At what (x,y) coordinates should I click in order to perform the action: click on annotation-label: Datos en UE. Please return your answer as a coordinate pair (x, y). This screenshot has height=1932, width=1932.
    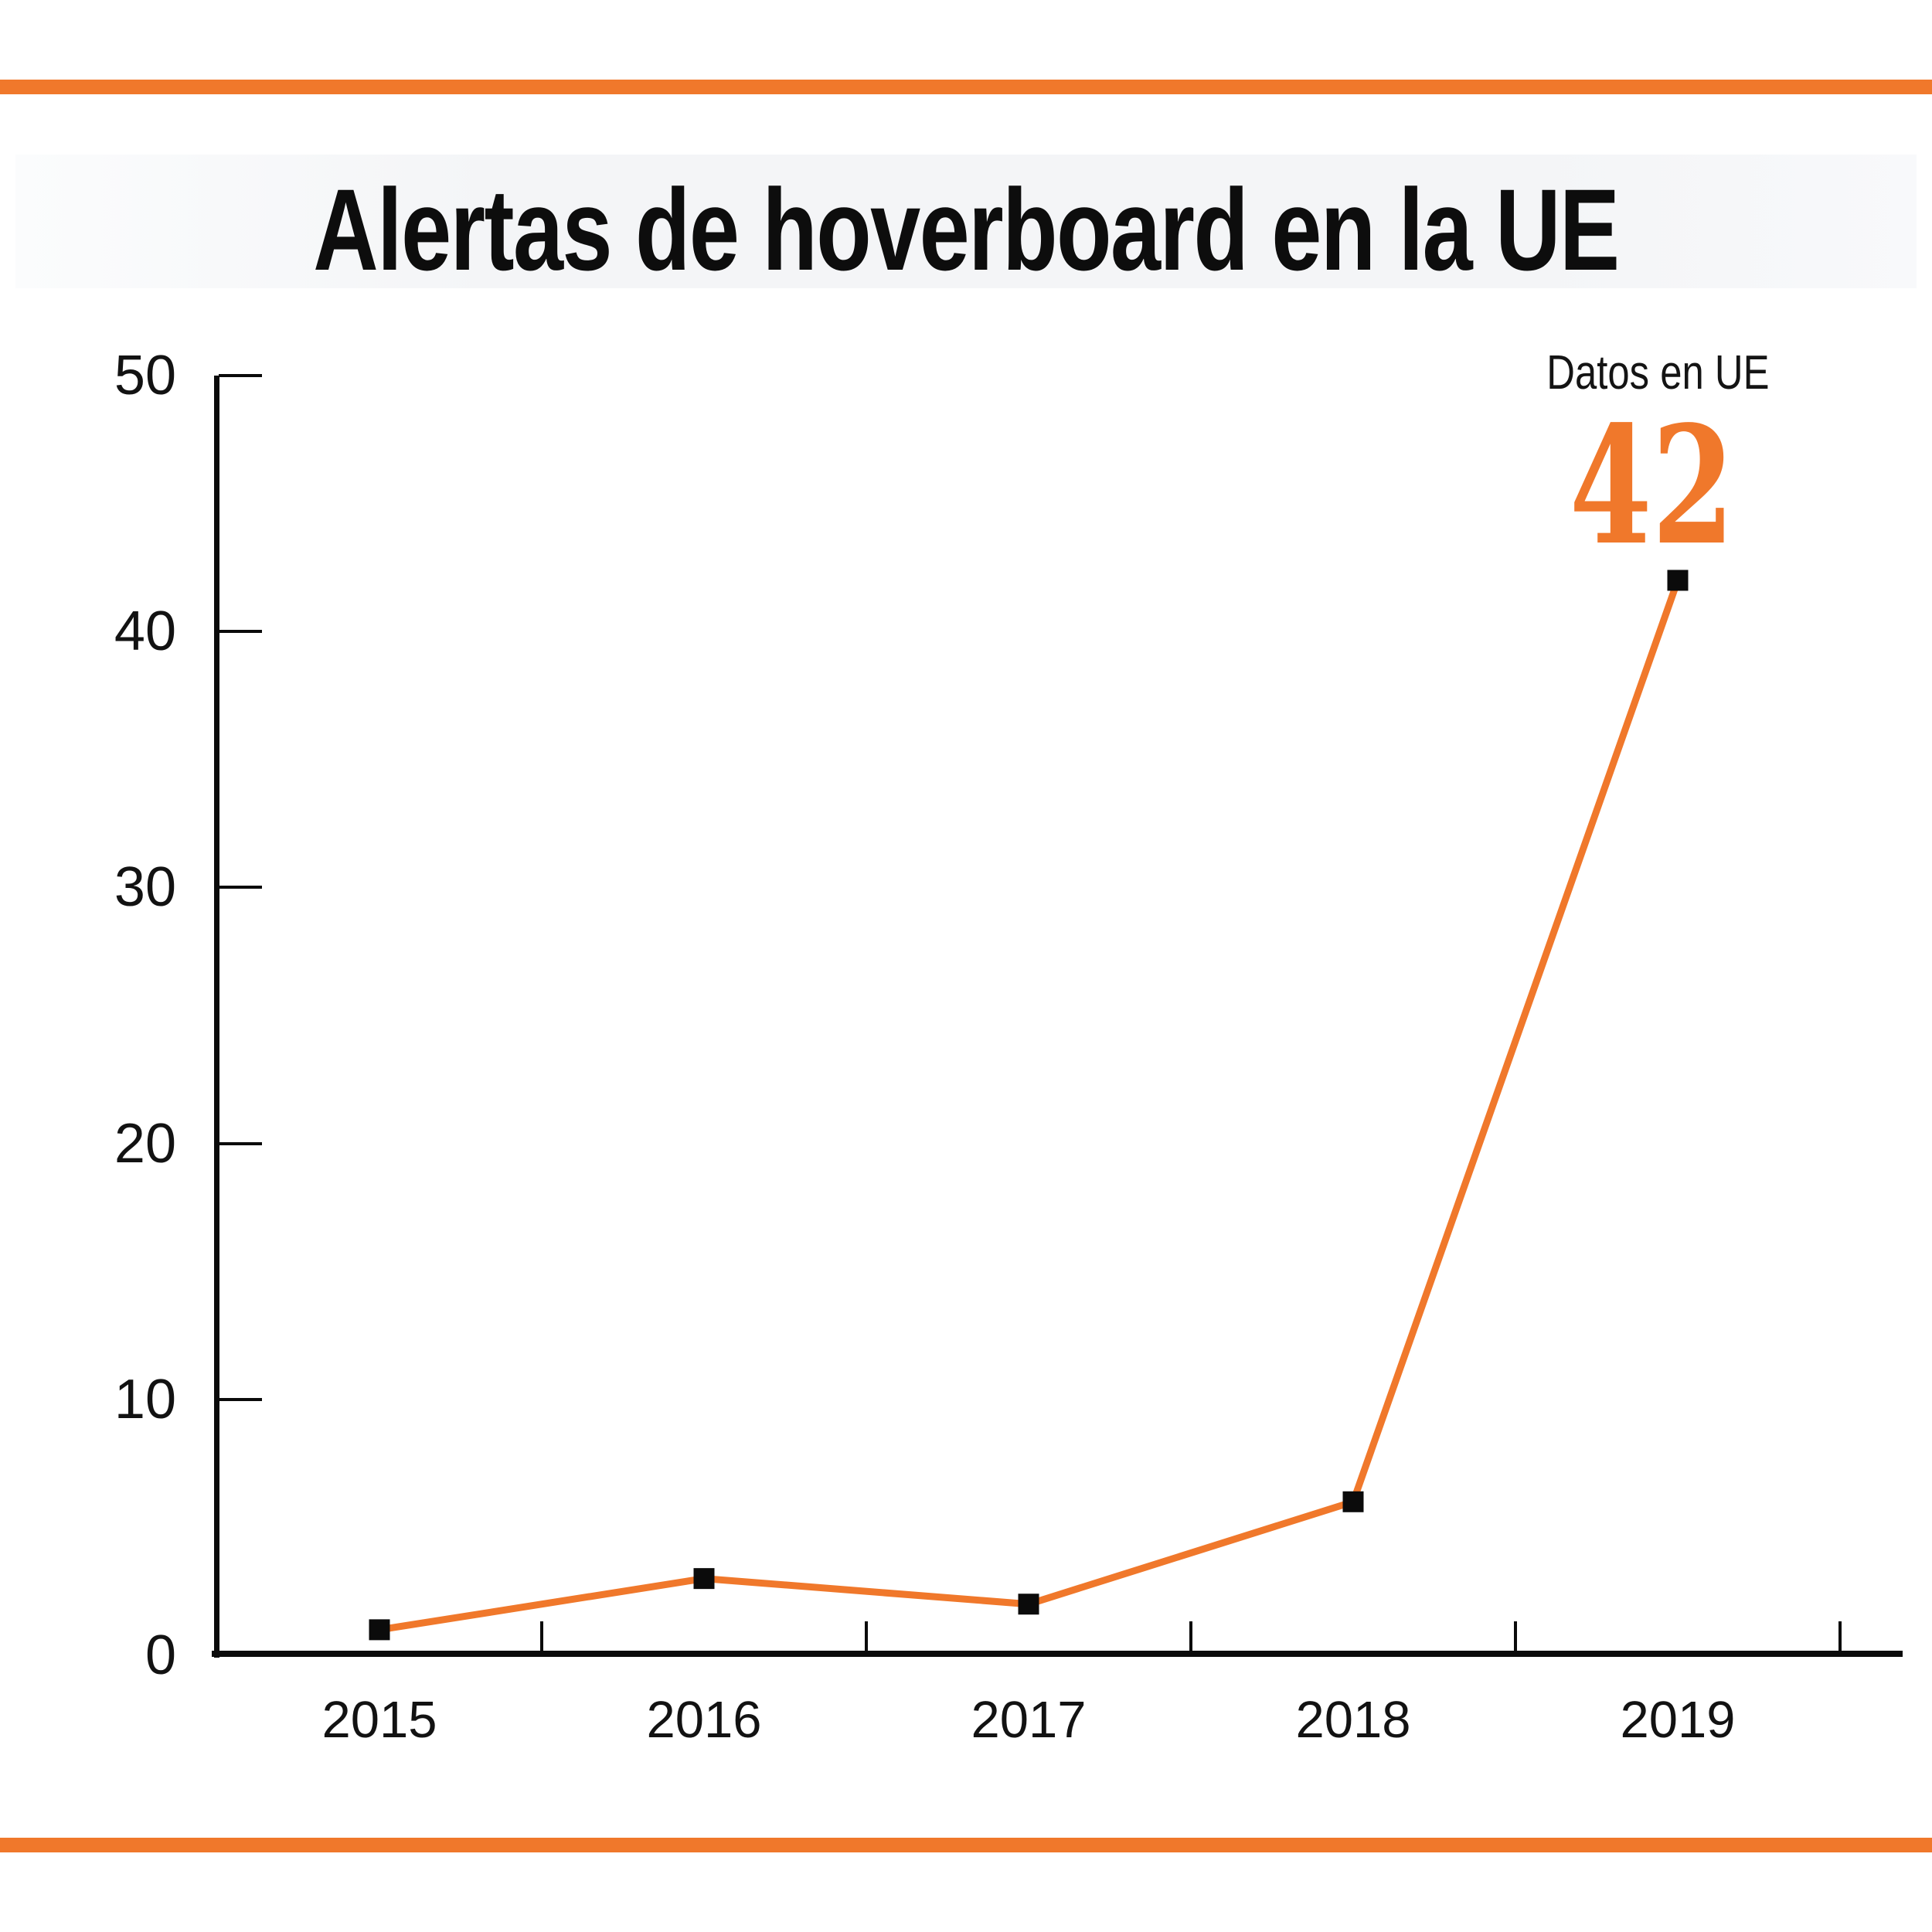
    Looking at the image, I should click on (1658, 373).